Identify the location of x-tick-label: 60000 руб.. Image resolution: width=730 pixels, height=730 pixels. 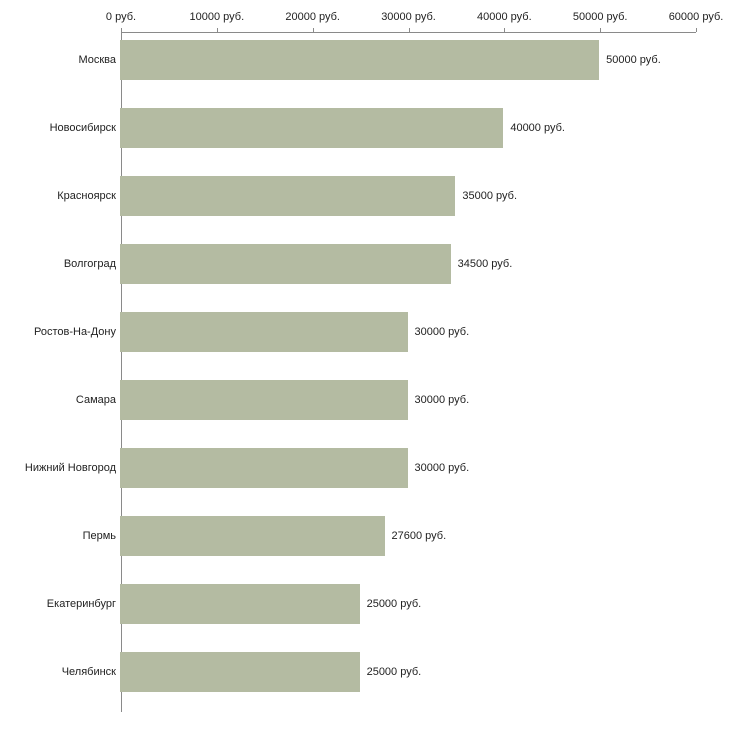
(696, 17).